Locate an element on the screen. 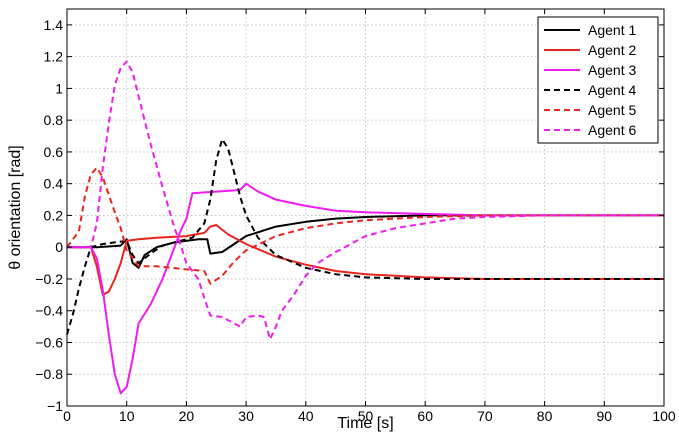 The image size is (679, 436). legend-label-agent-4: Agent 4 is located at coordinates (612, 90).